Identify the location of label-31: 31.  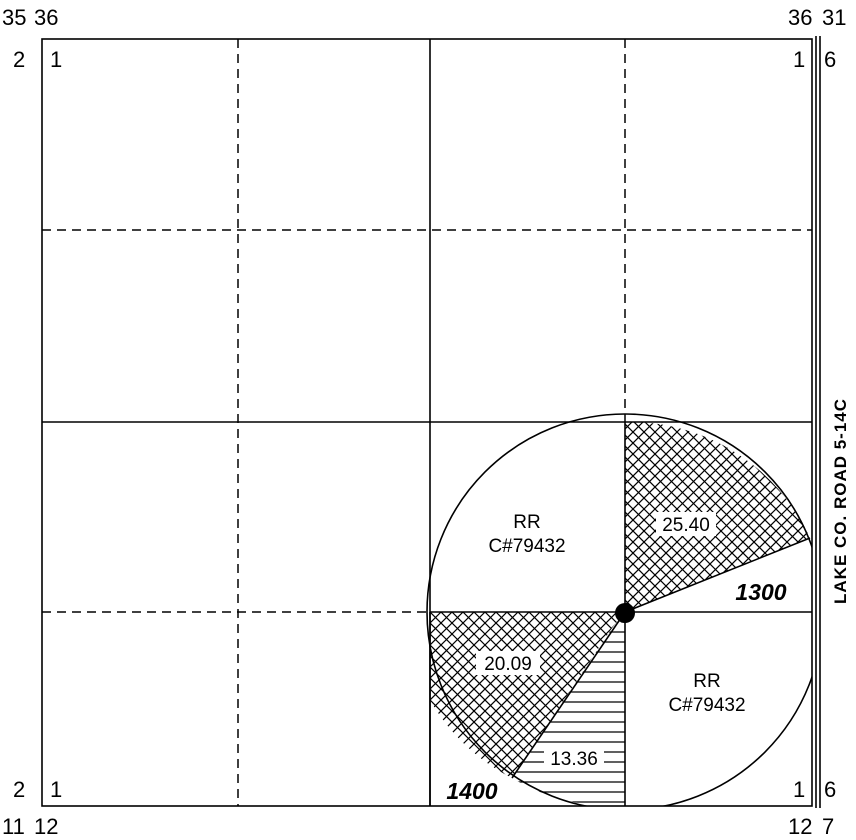
(834, 17).